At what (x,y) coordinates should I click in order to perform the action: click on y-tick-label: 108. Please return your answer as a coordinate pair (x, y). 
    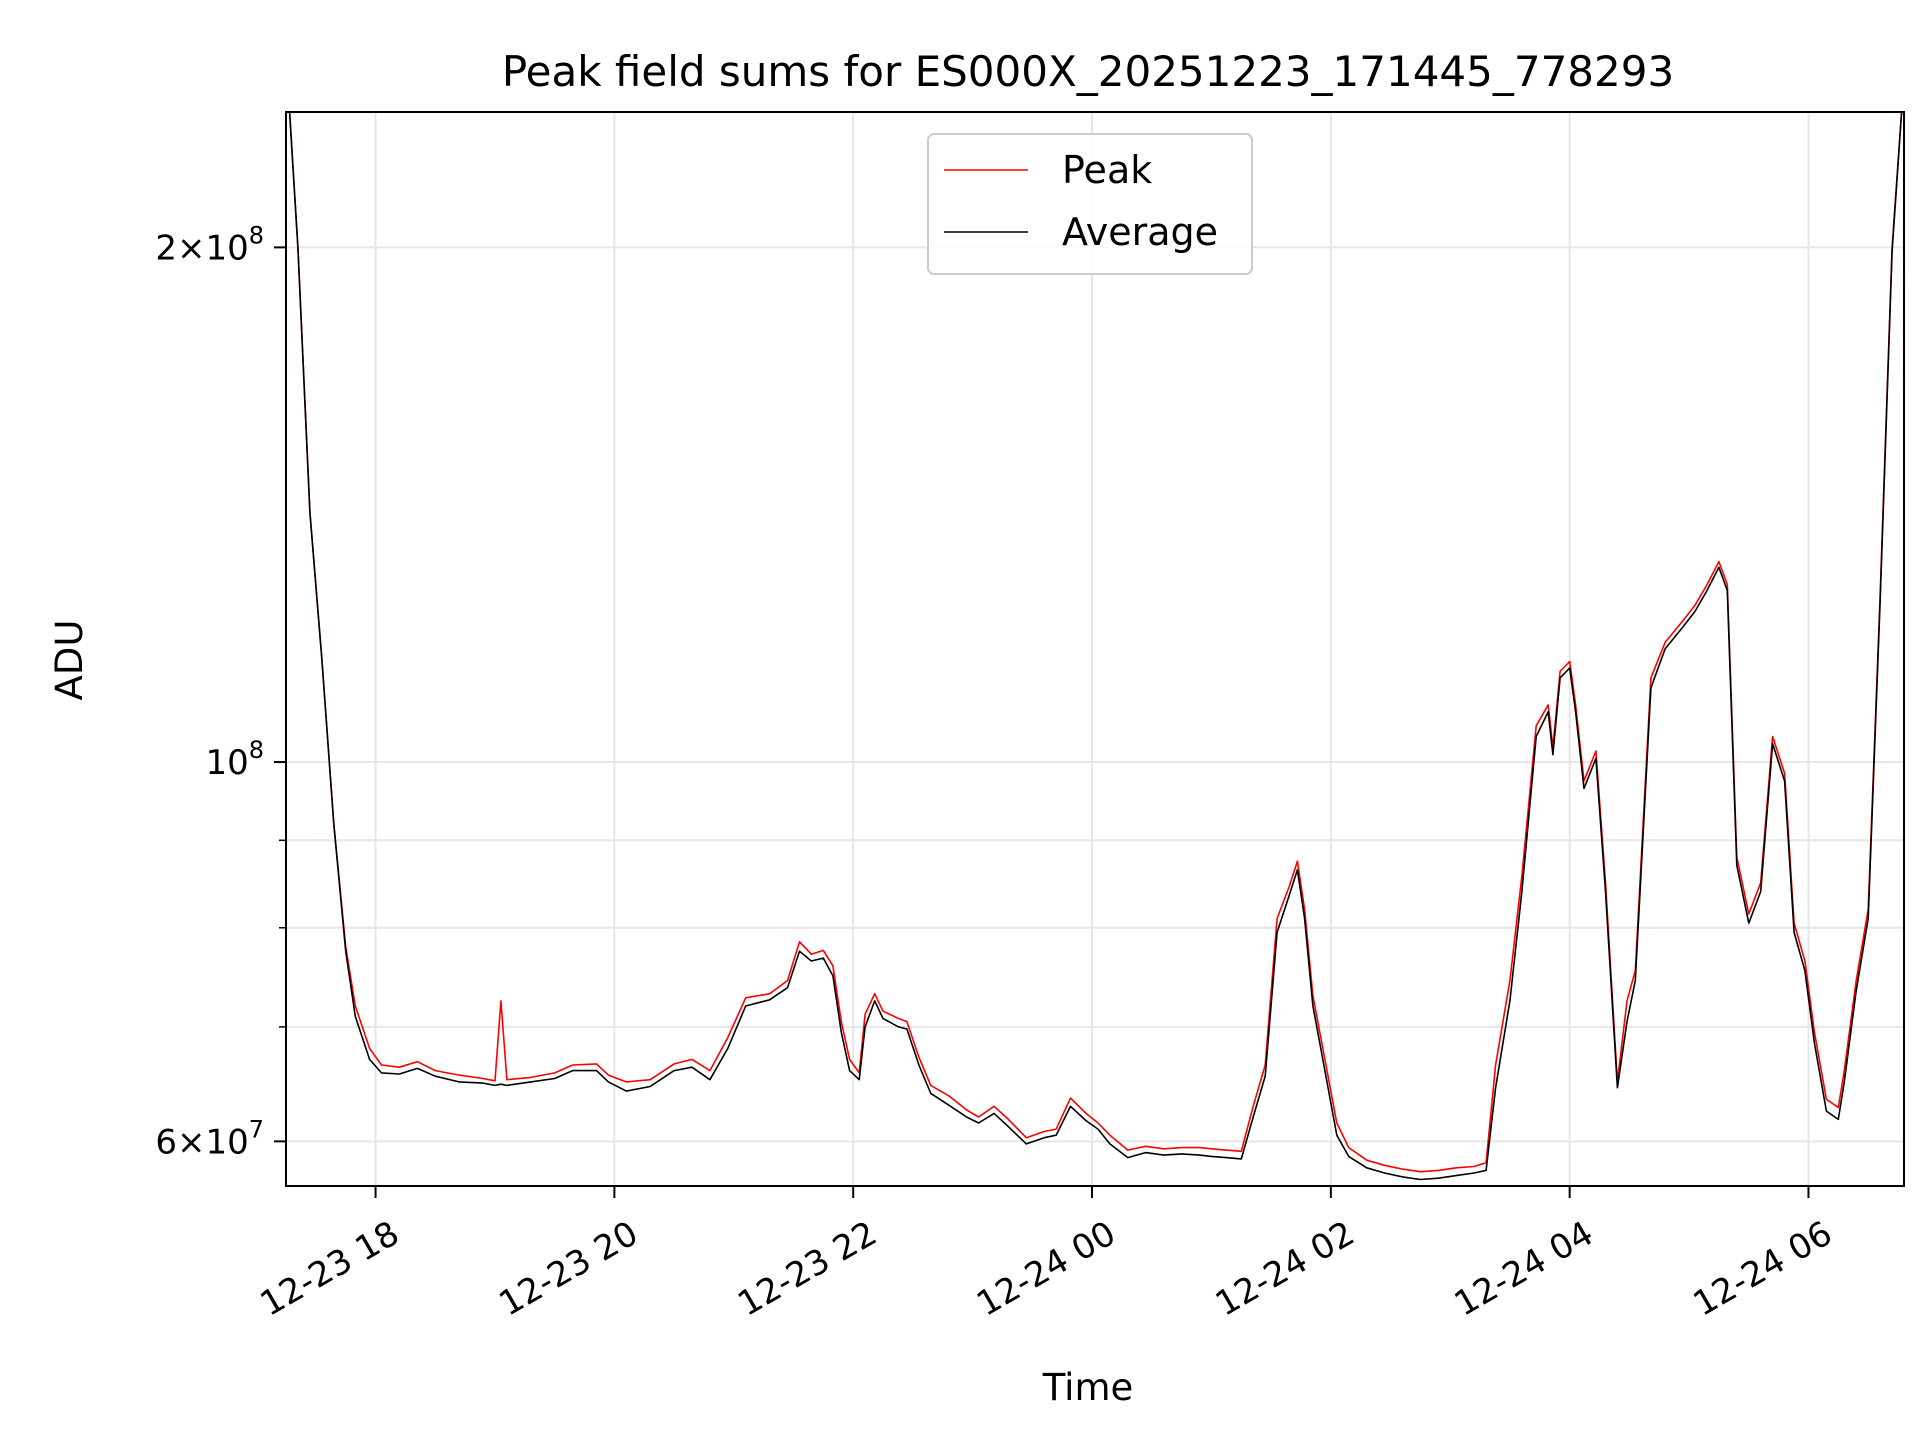
    Looking at the image, I should click on (234, 759).